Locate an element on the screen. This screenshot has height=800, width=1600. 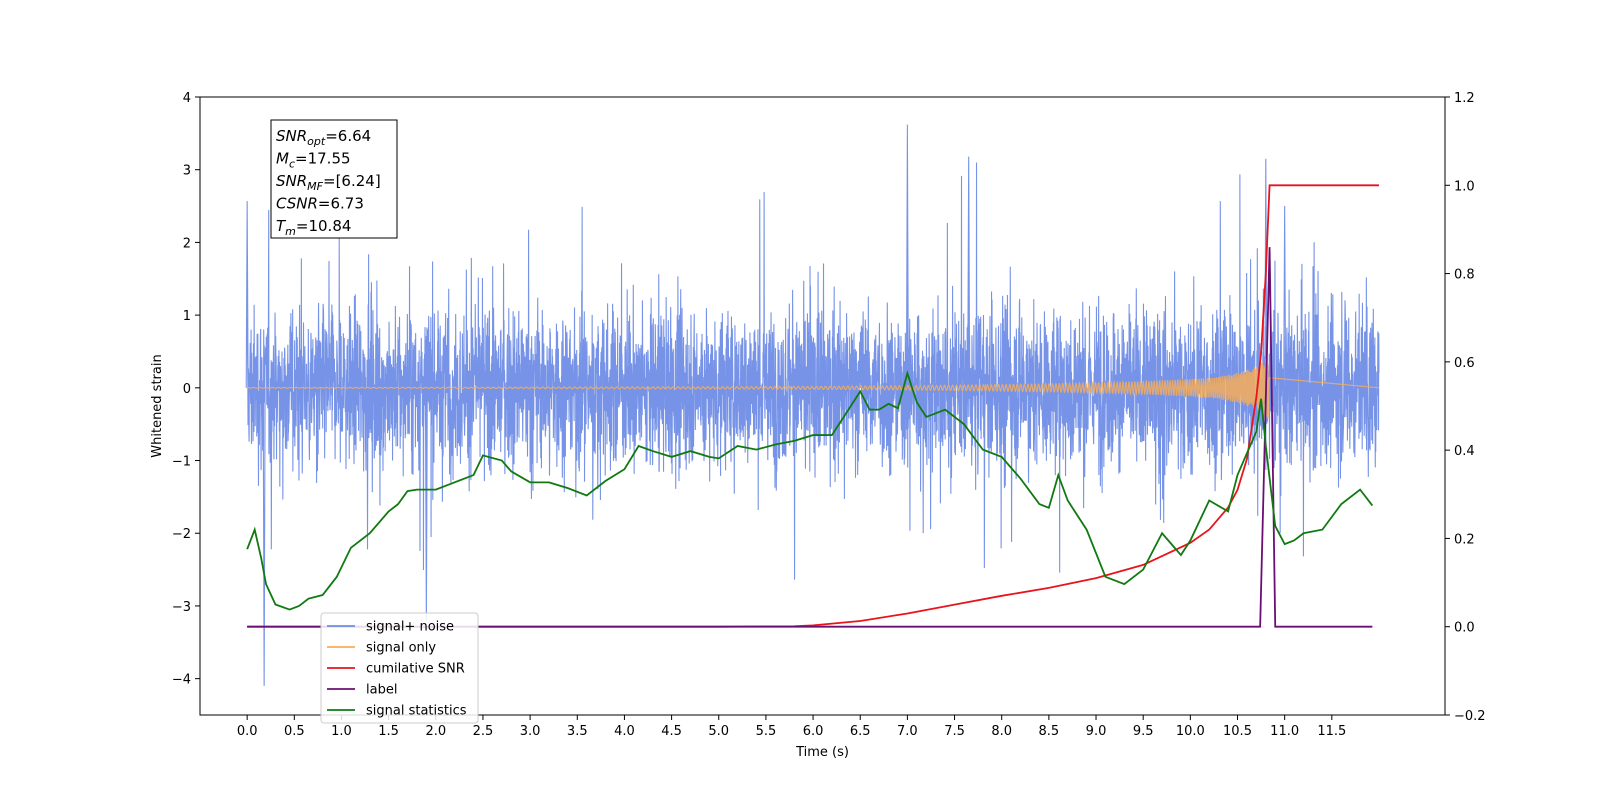
y-tick-label: 0 is located at coordinates (187, 389).